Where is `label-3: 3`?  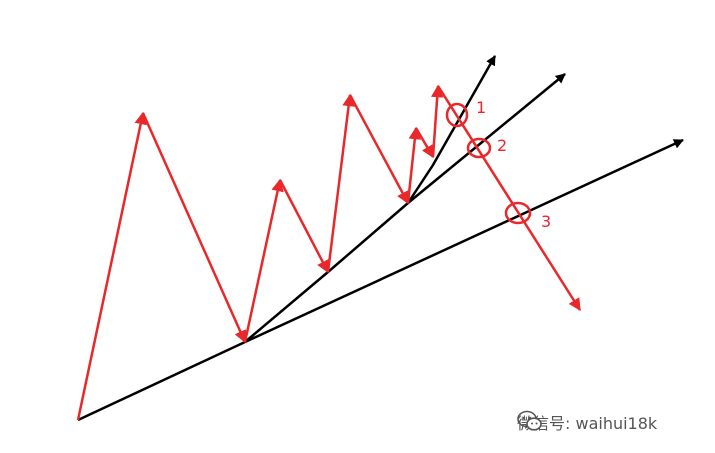
label-3: 3 is located at coordinates (546, 221).